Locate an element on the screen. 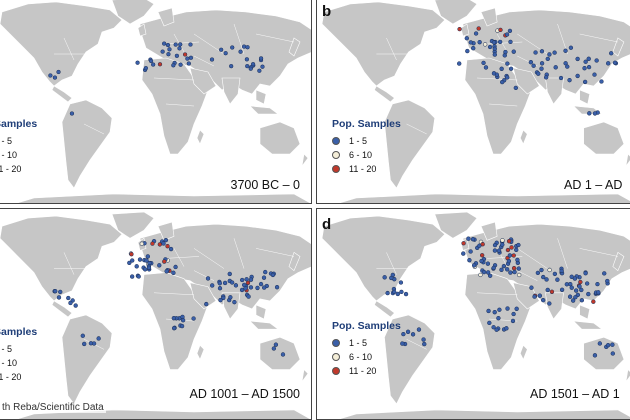  legend-label: 11 - 20 is located at coordinates (11, 169).